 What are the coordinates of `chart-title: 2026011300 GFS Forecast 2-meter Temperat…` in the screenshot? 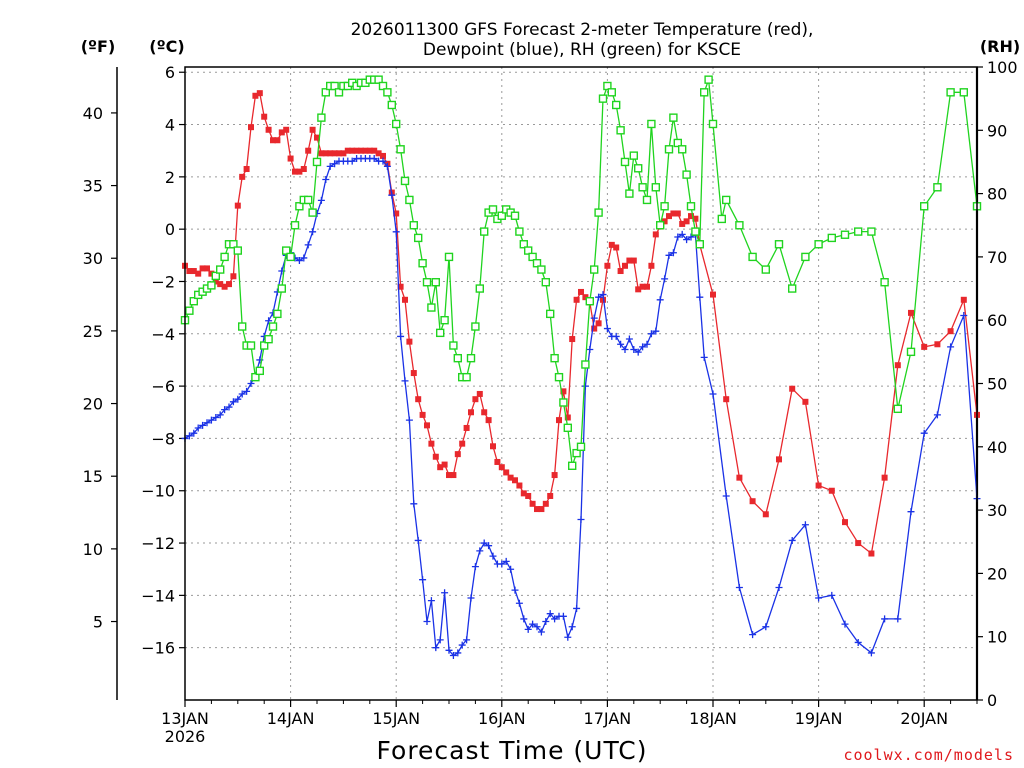 It's located at (582, 40).